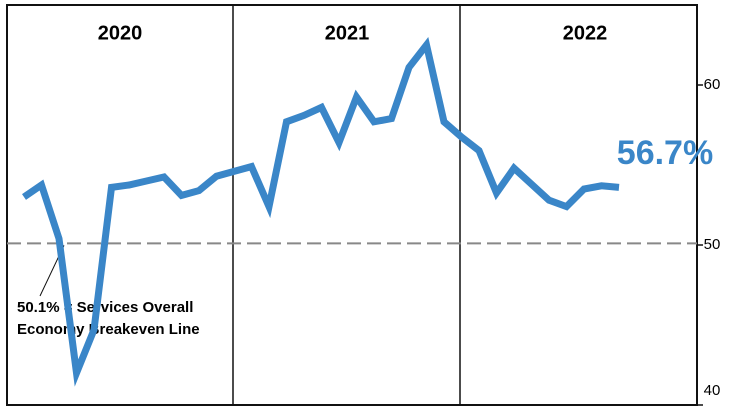  What do you see at coordinates (120, 33) in the screenshot?
I see `year-label: 2020` at bounding box center [120, 33].